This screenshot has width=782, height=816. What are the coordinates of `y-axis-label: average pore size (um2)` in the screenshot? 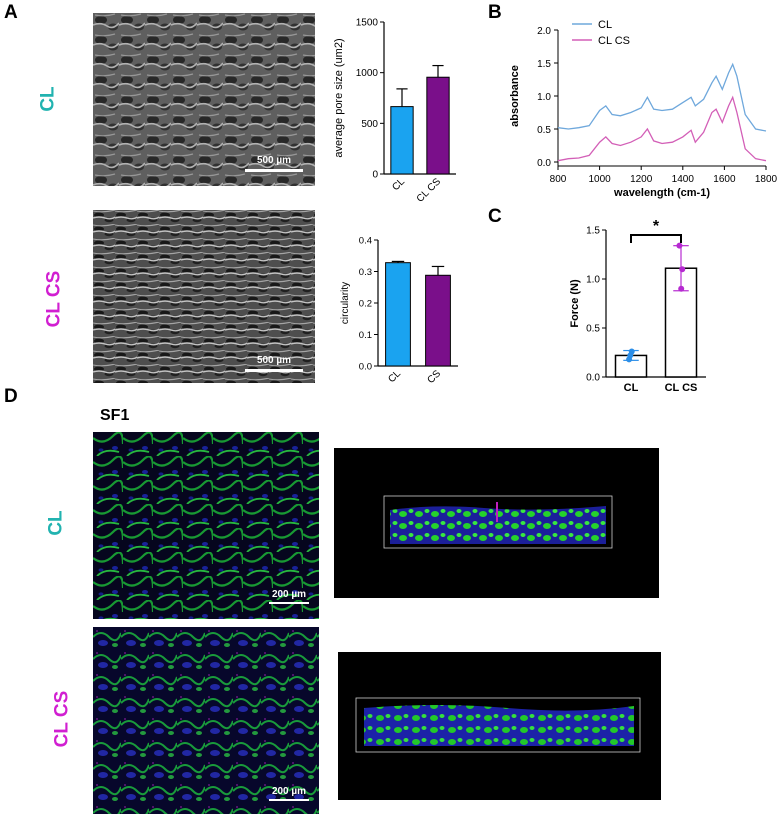 It's located at (339, 97).